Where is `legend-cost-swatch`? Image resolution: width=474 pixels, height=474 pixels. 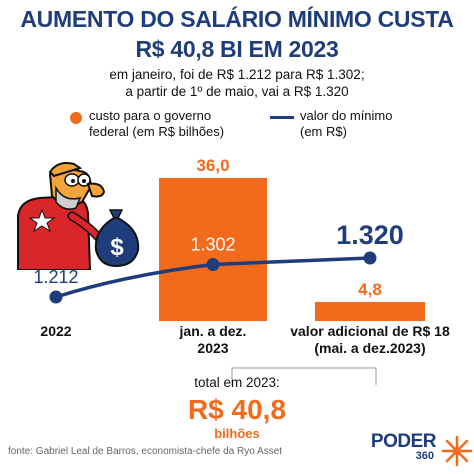
legend-cost-swatch is located at coordinates (76, 118).